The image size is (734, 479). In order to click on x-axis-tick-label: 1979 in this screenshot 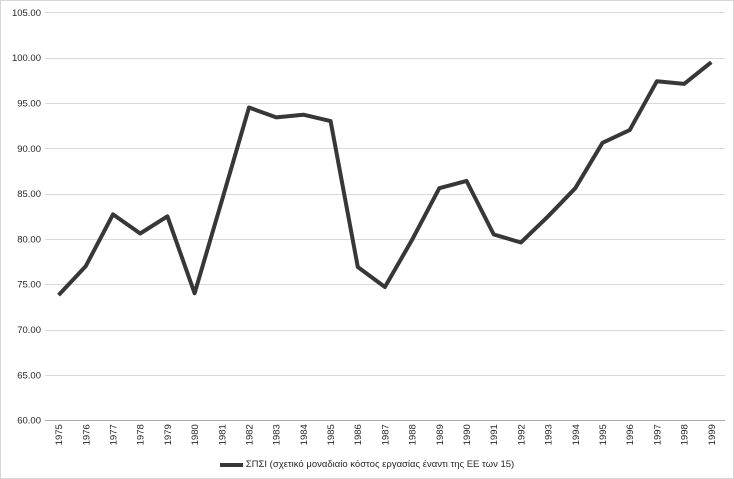, I will do `click(168, 434)`.